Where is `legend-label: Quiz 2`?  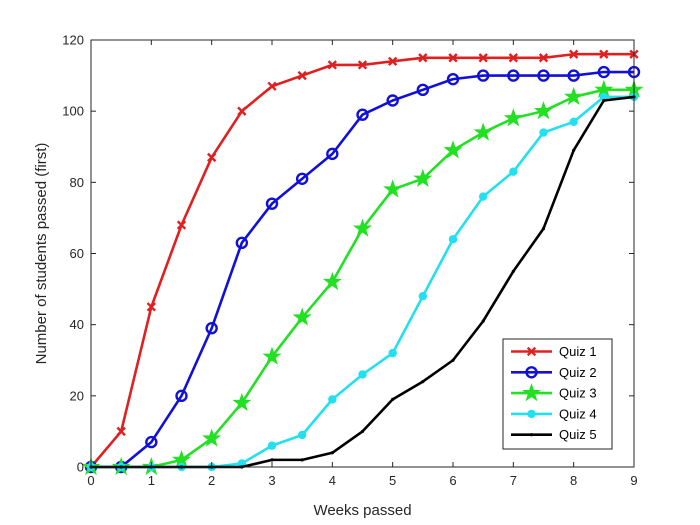 legend-label: Quiz 2 is located at coordinates (578, 372).